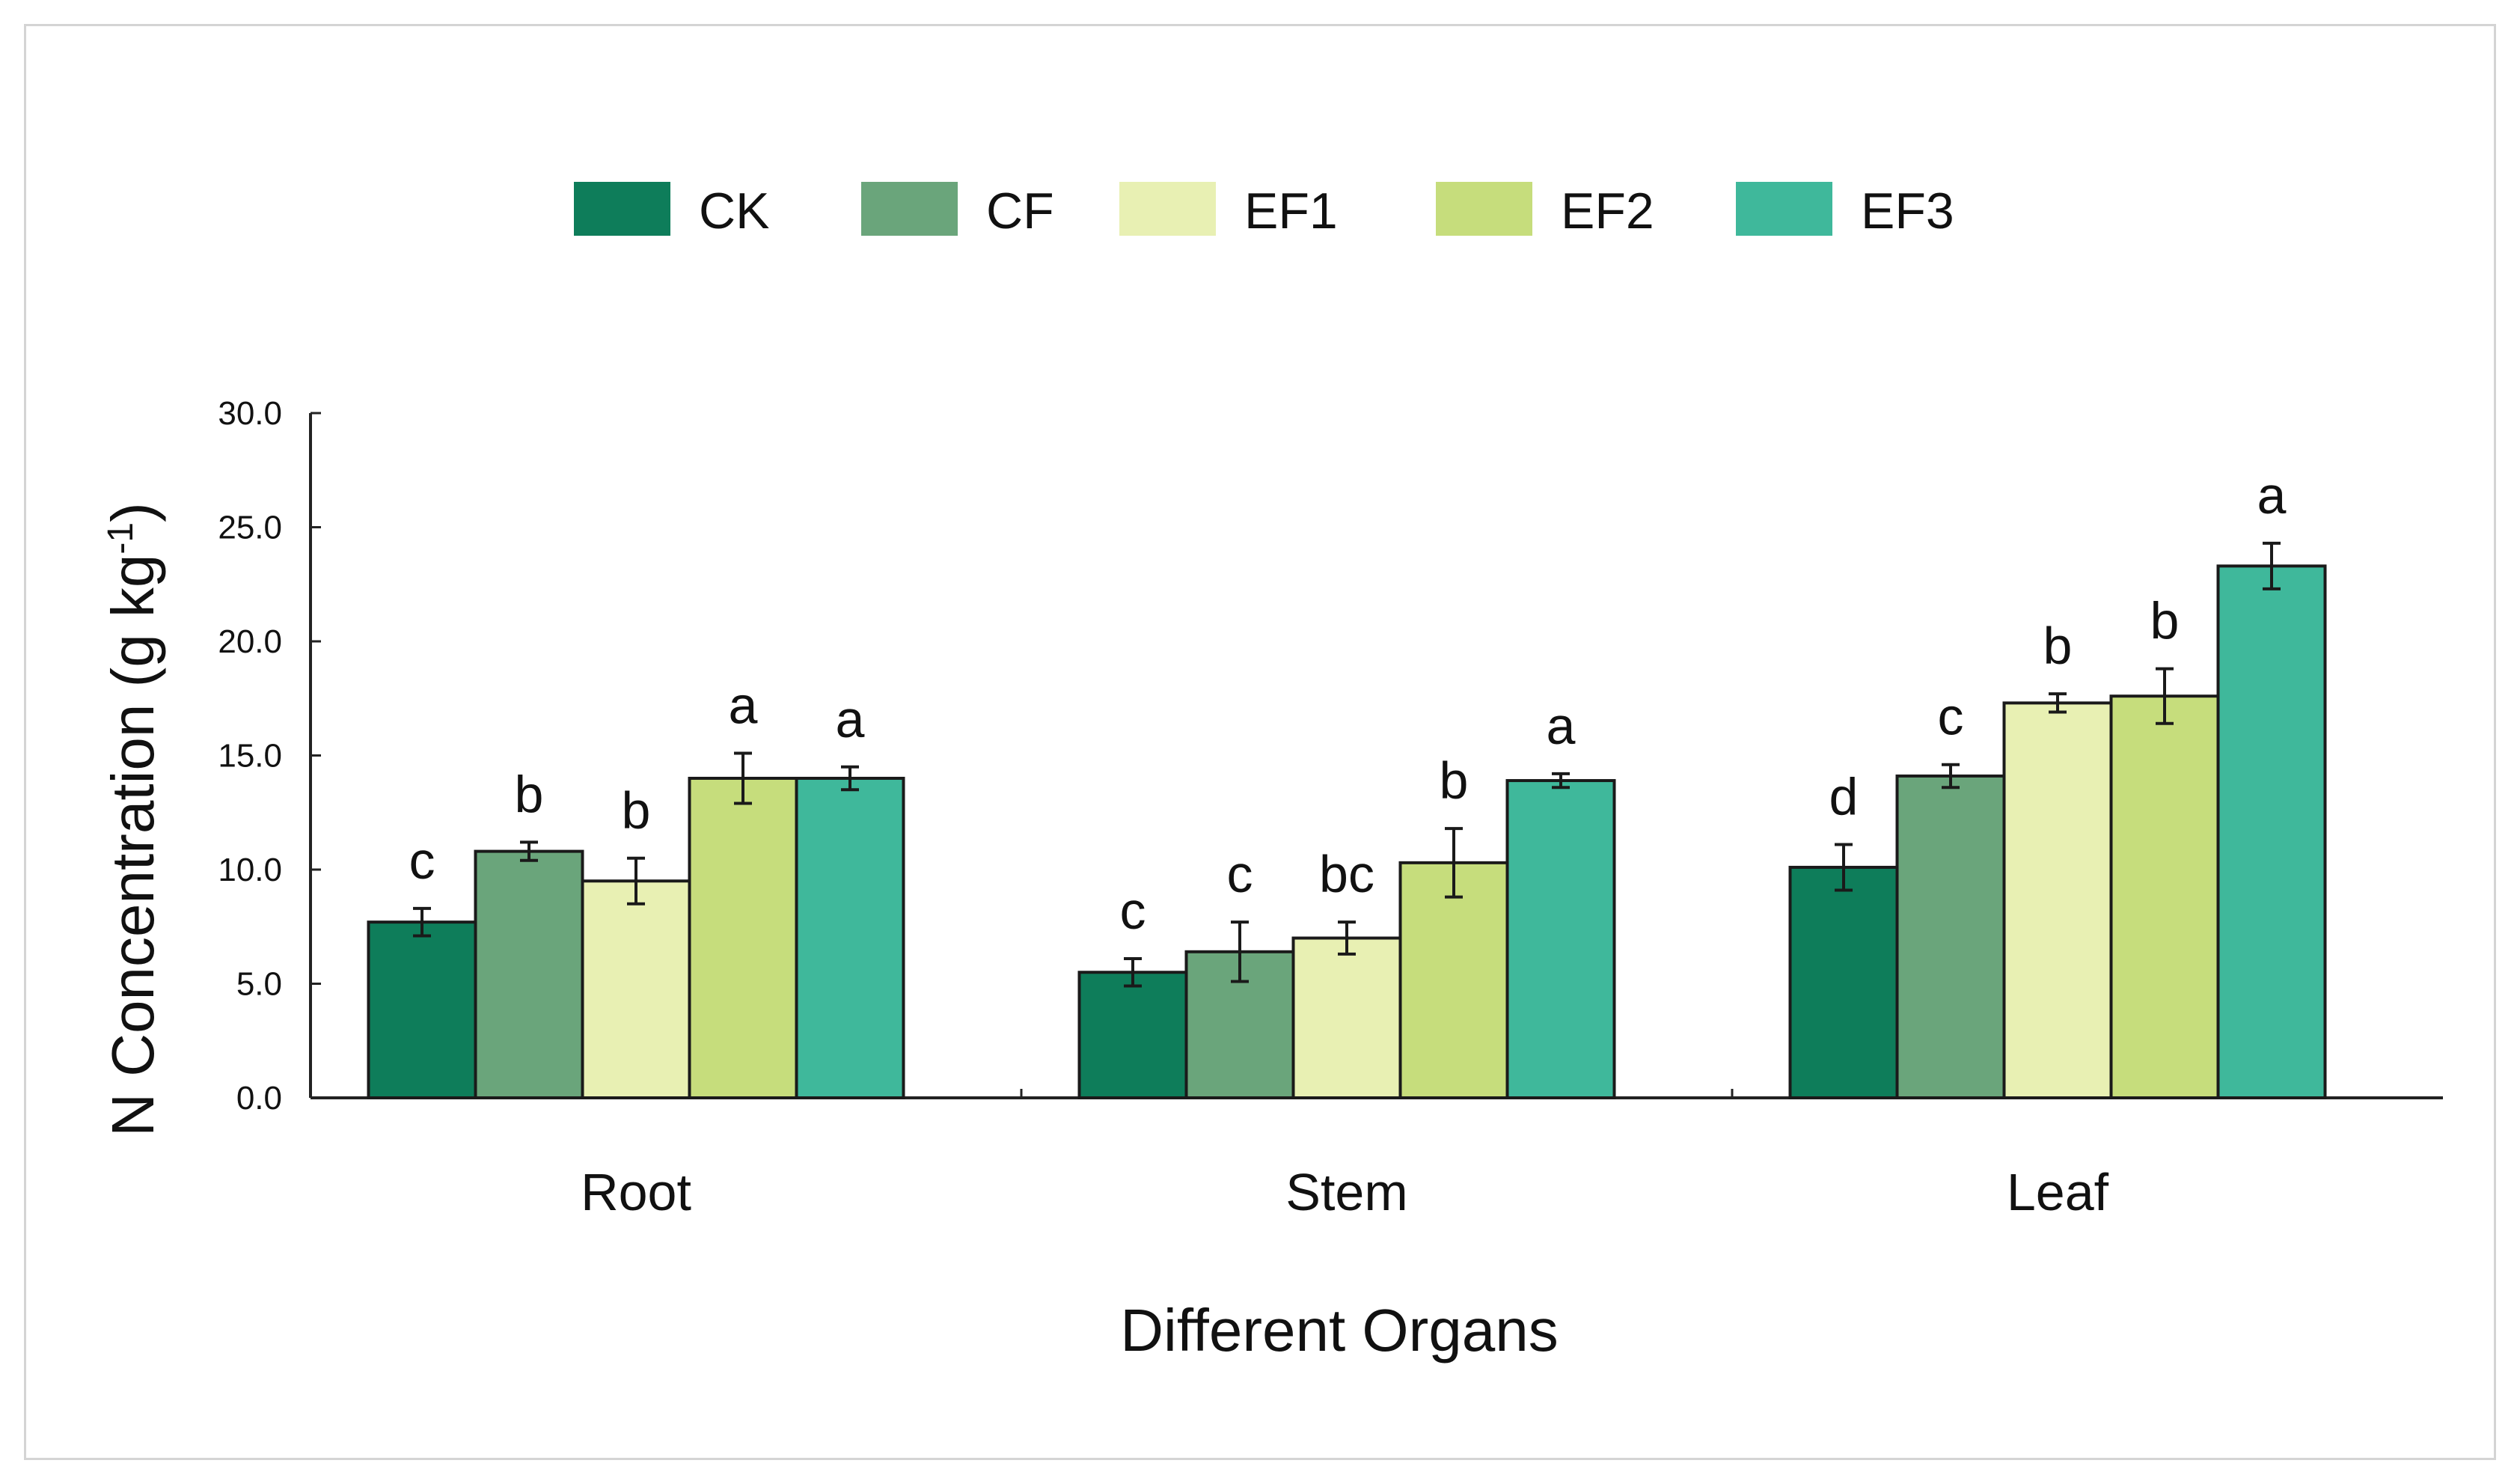 The image size is (2520, 1484). Describe the element at coordinates (2271, 831) in the screenshot. I see `bar-ef3-leaf` at that location.